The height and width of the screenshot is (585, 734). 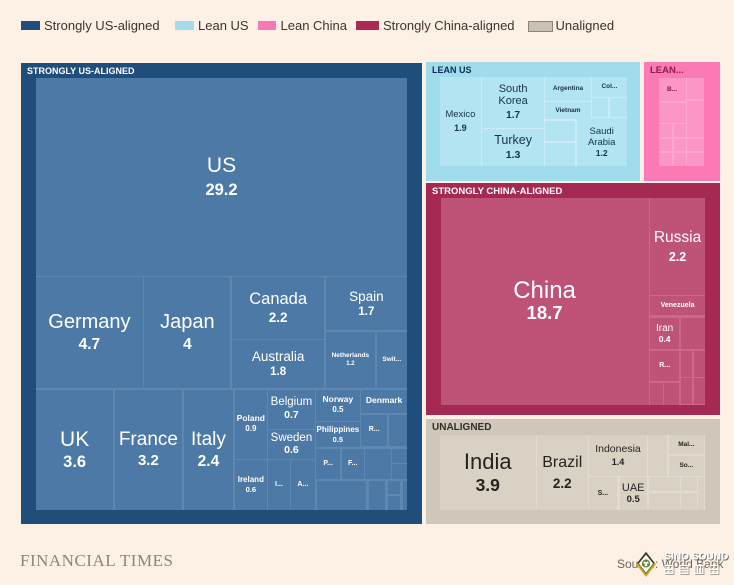 I want to click on svg-text: SINO SOUND, so click(x=697, y=557).